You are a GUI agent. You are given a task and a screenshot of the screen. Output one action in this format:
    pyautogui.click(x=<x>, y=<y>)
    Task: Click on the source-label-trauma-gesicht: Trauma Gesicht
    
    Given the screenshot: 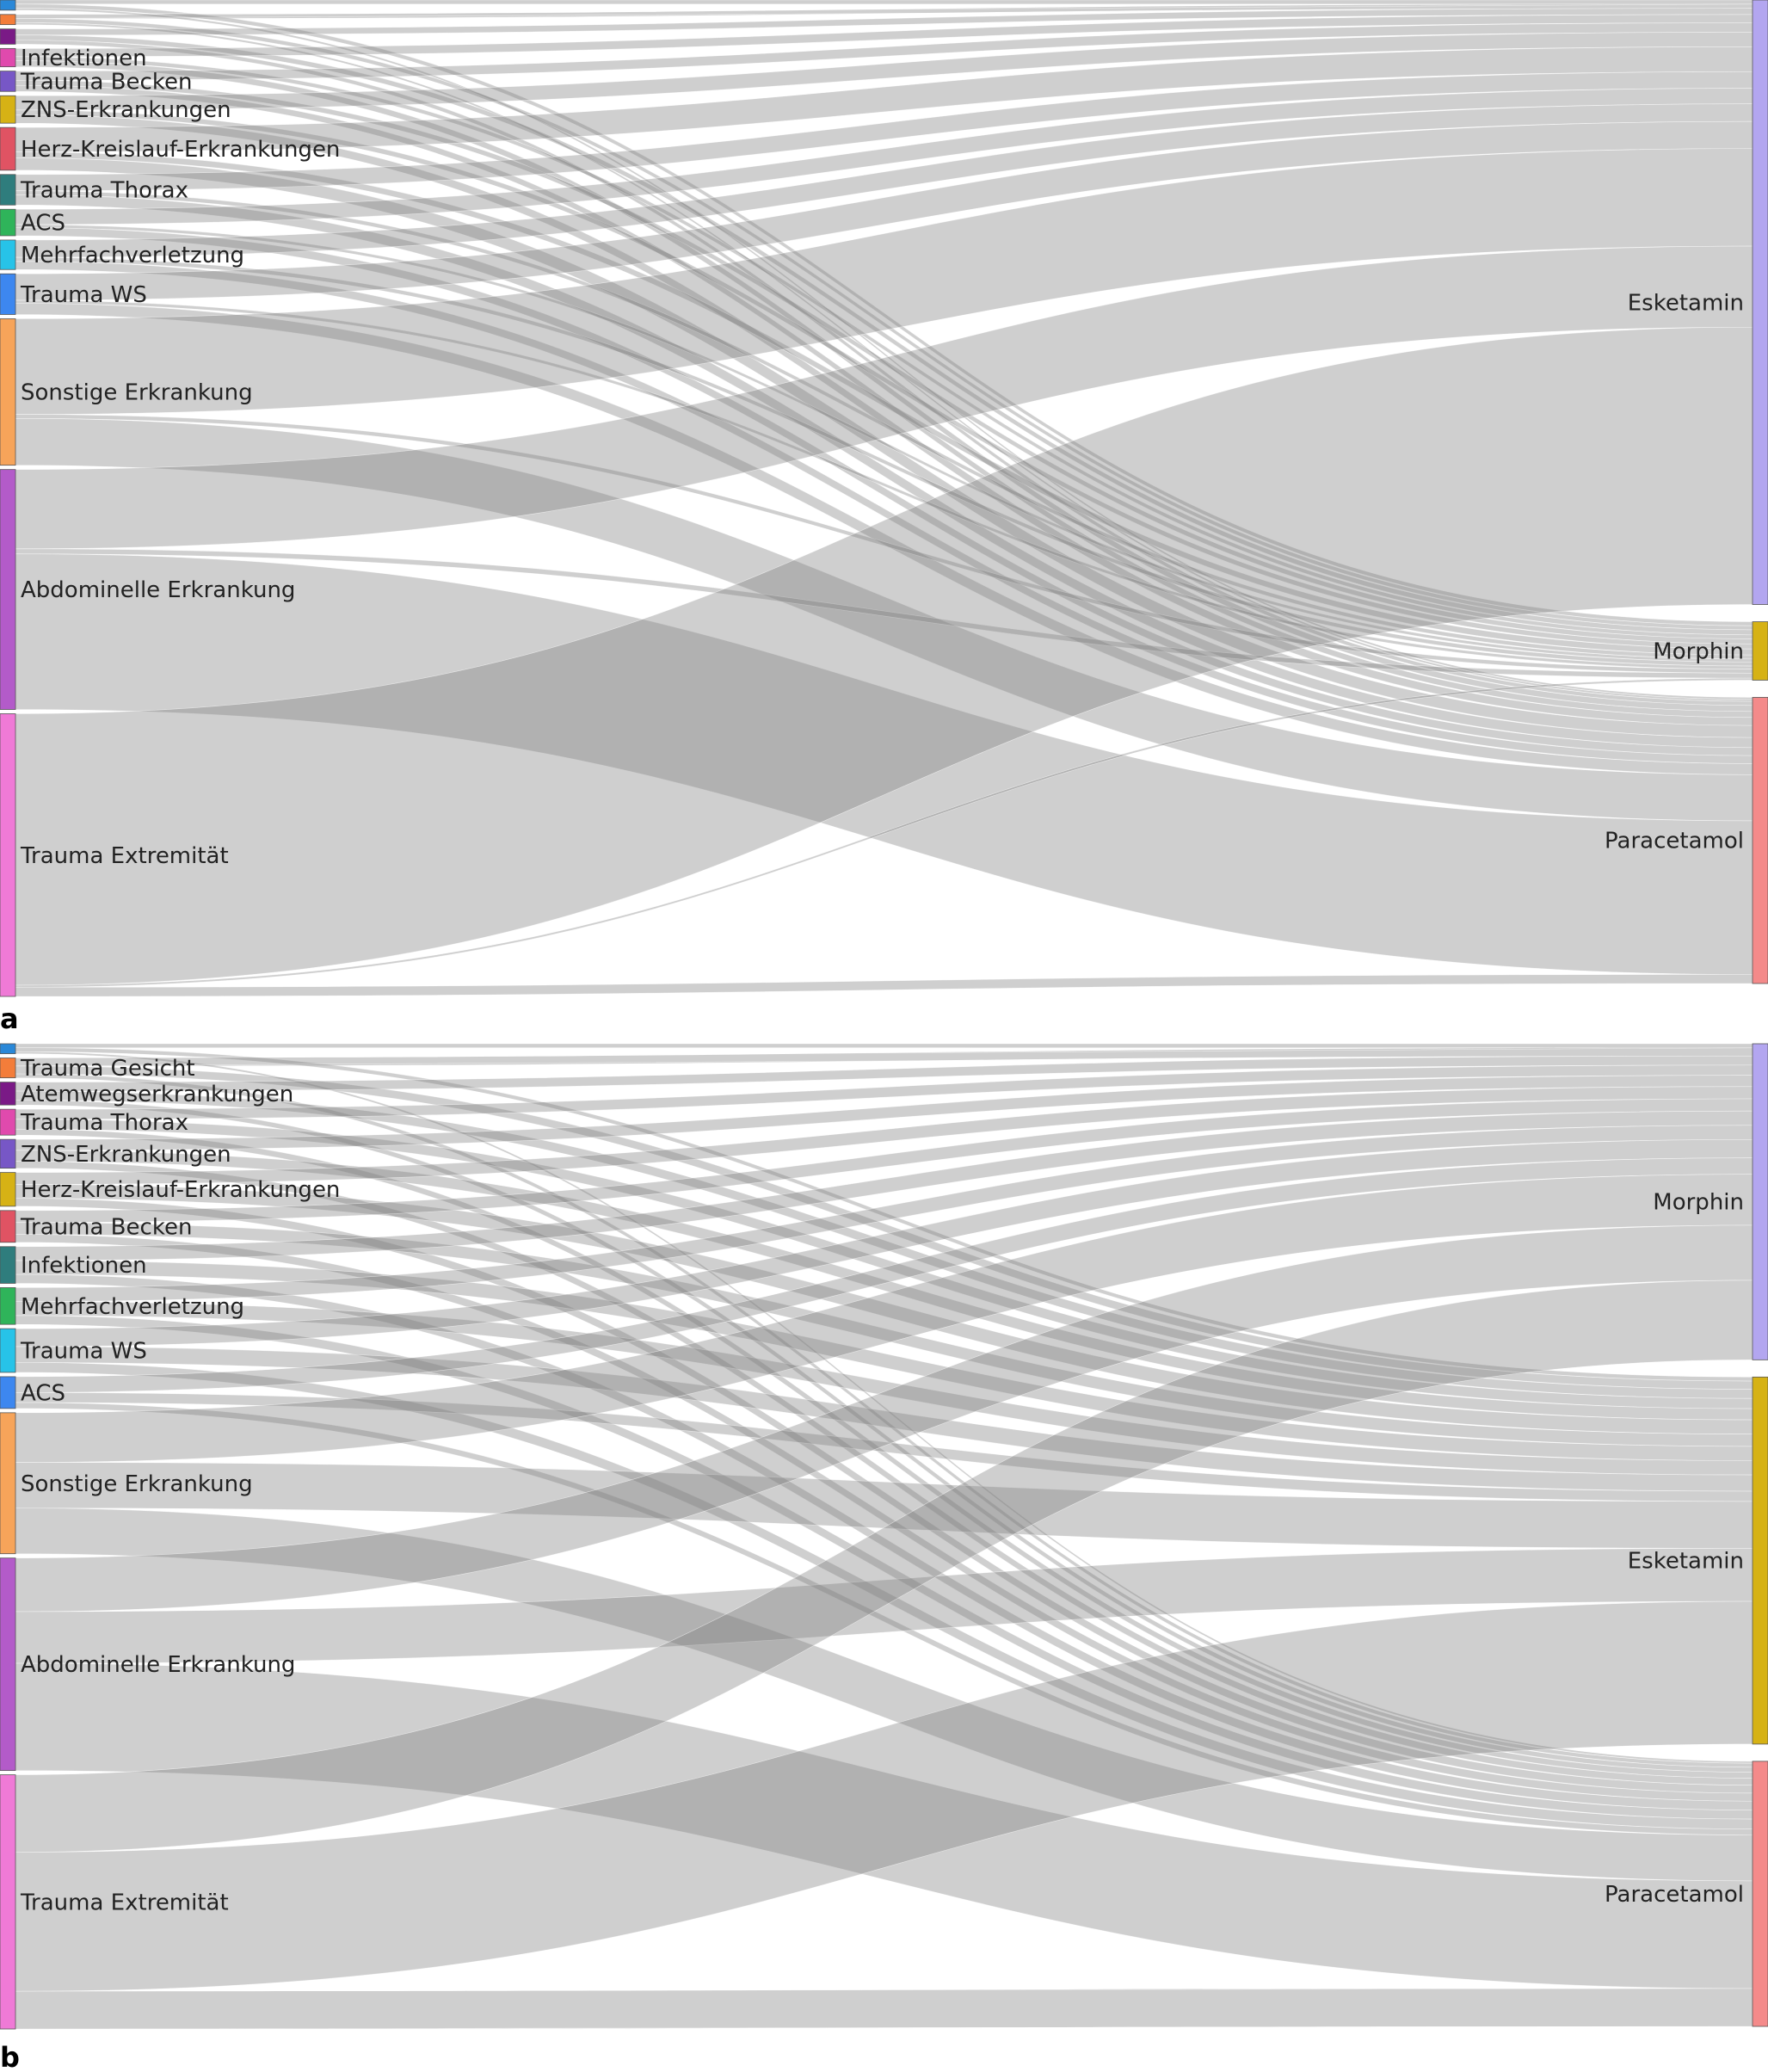 What is the action you would take?
    pyautogui.click(x=108, y=1069)
    